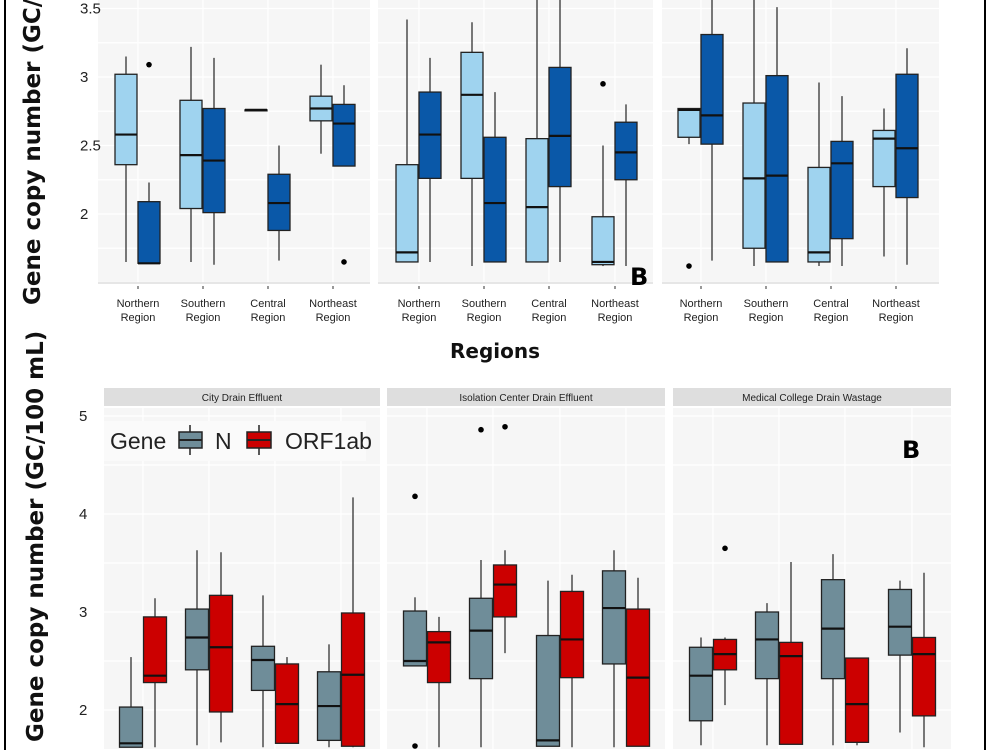  Describe the element at coordinates (259, 440) in the screenshot. I see `legend-key-orf1ab` at that location.